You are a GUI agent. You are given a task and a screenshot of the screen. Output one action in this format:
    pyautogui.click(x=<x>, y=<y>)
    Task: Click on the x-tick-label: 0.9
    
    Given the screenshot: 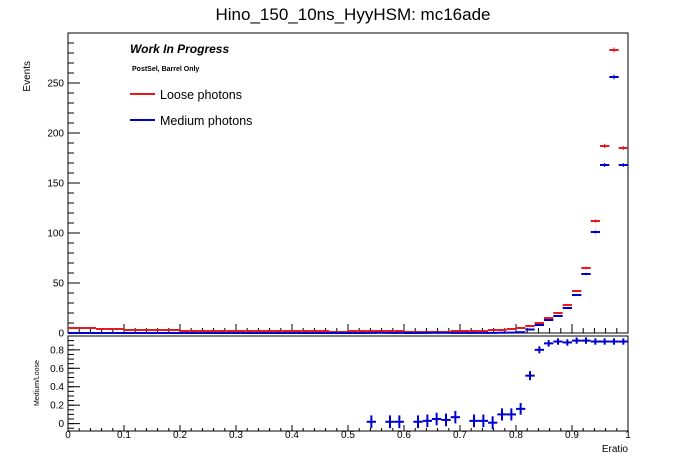 What is the action you would take?
    pyautogui.click(x=572, y=435)
    